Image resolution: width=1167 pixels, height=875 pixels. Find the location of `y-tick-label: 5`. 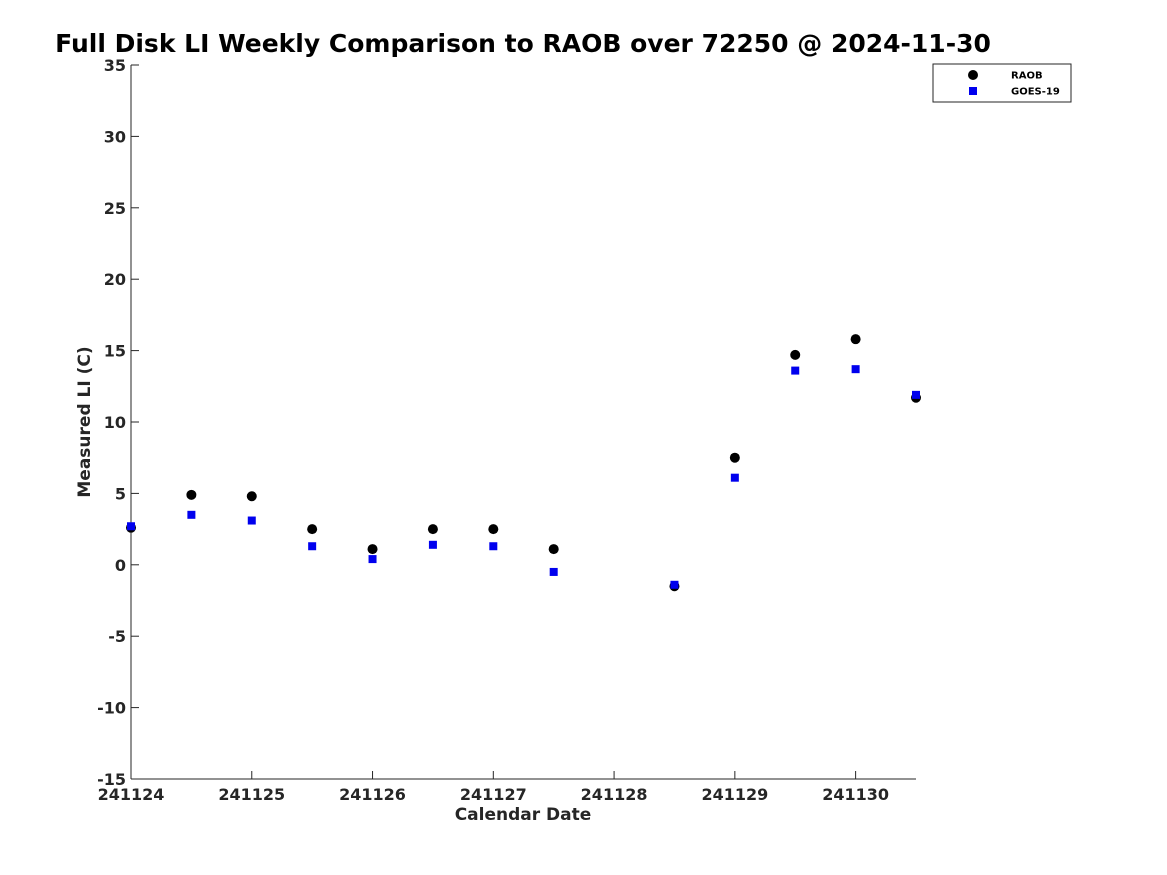

y-tick-label: 5 is located at coordinates (120, 493).